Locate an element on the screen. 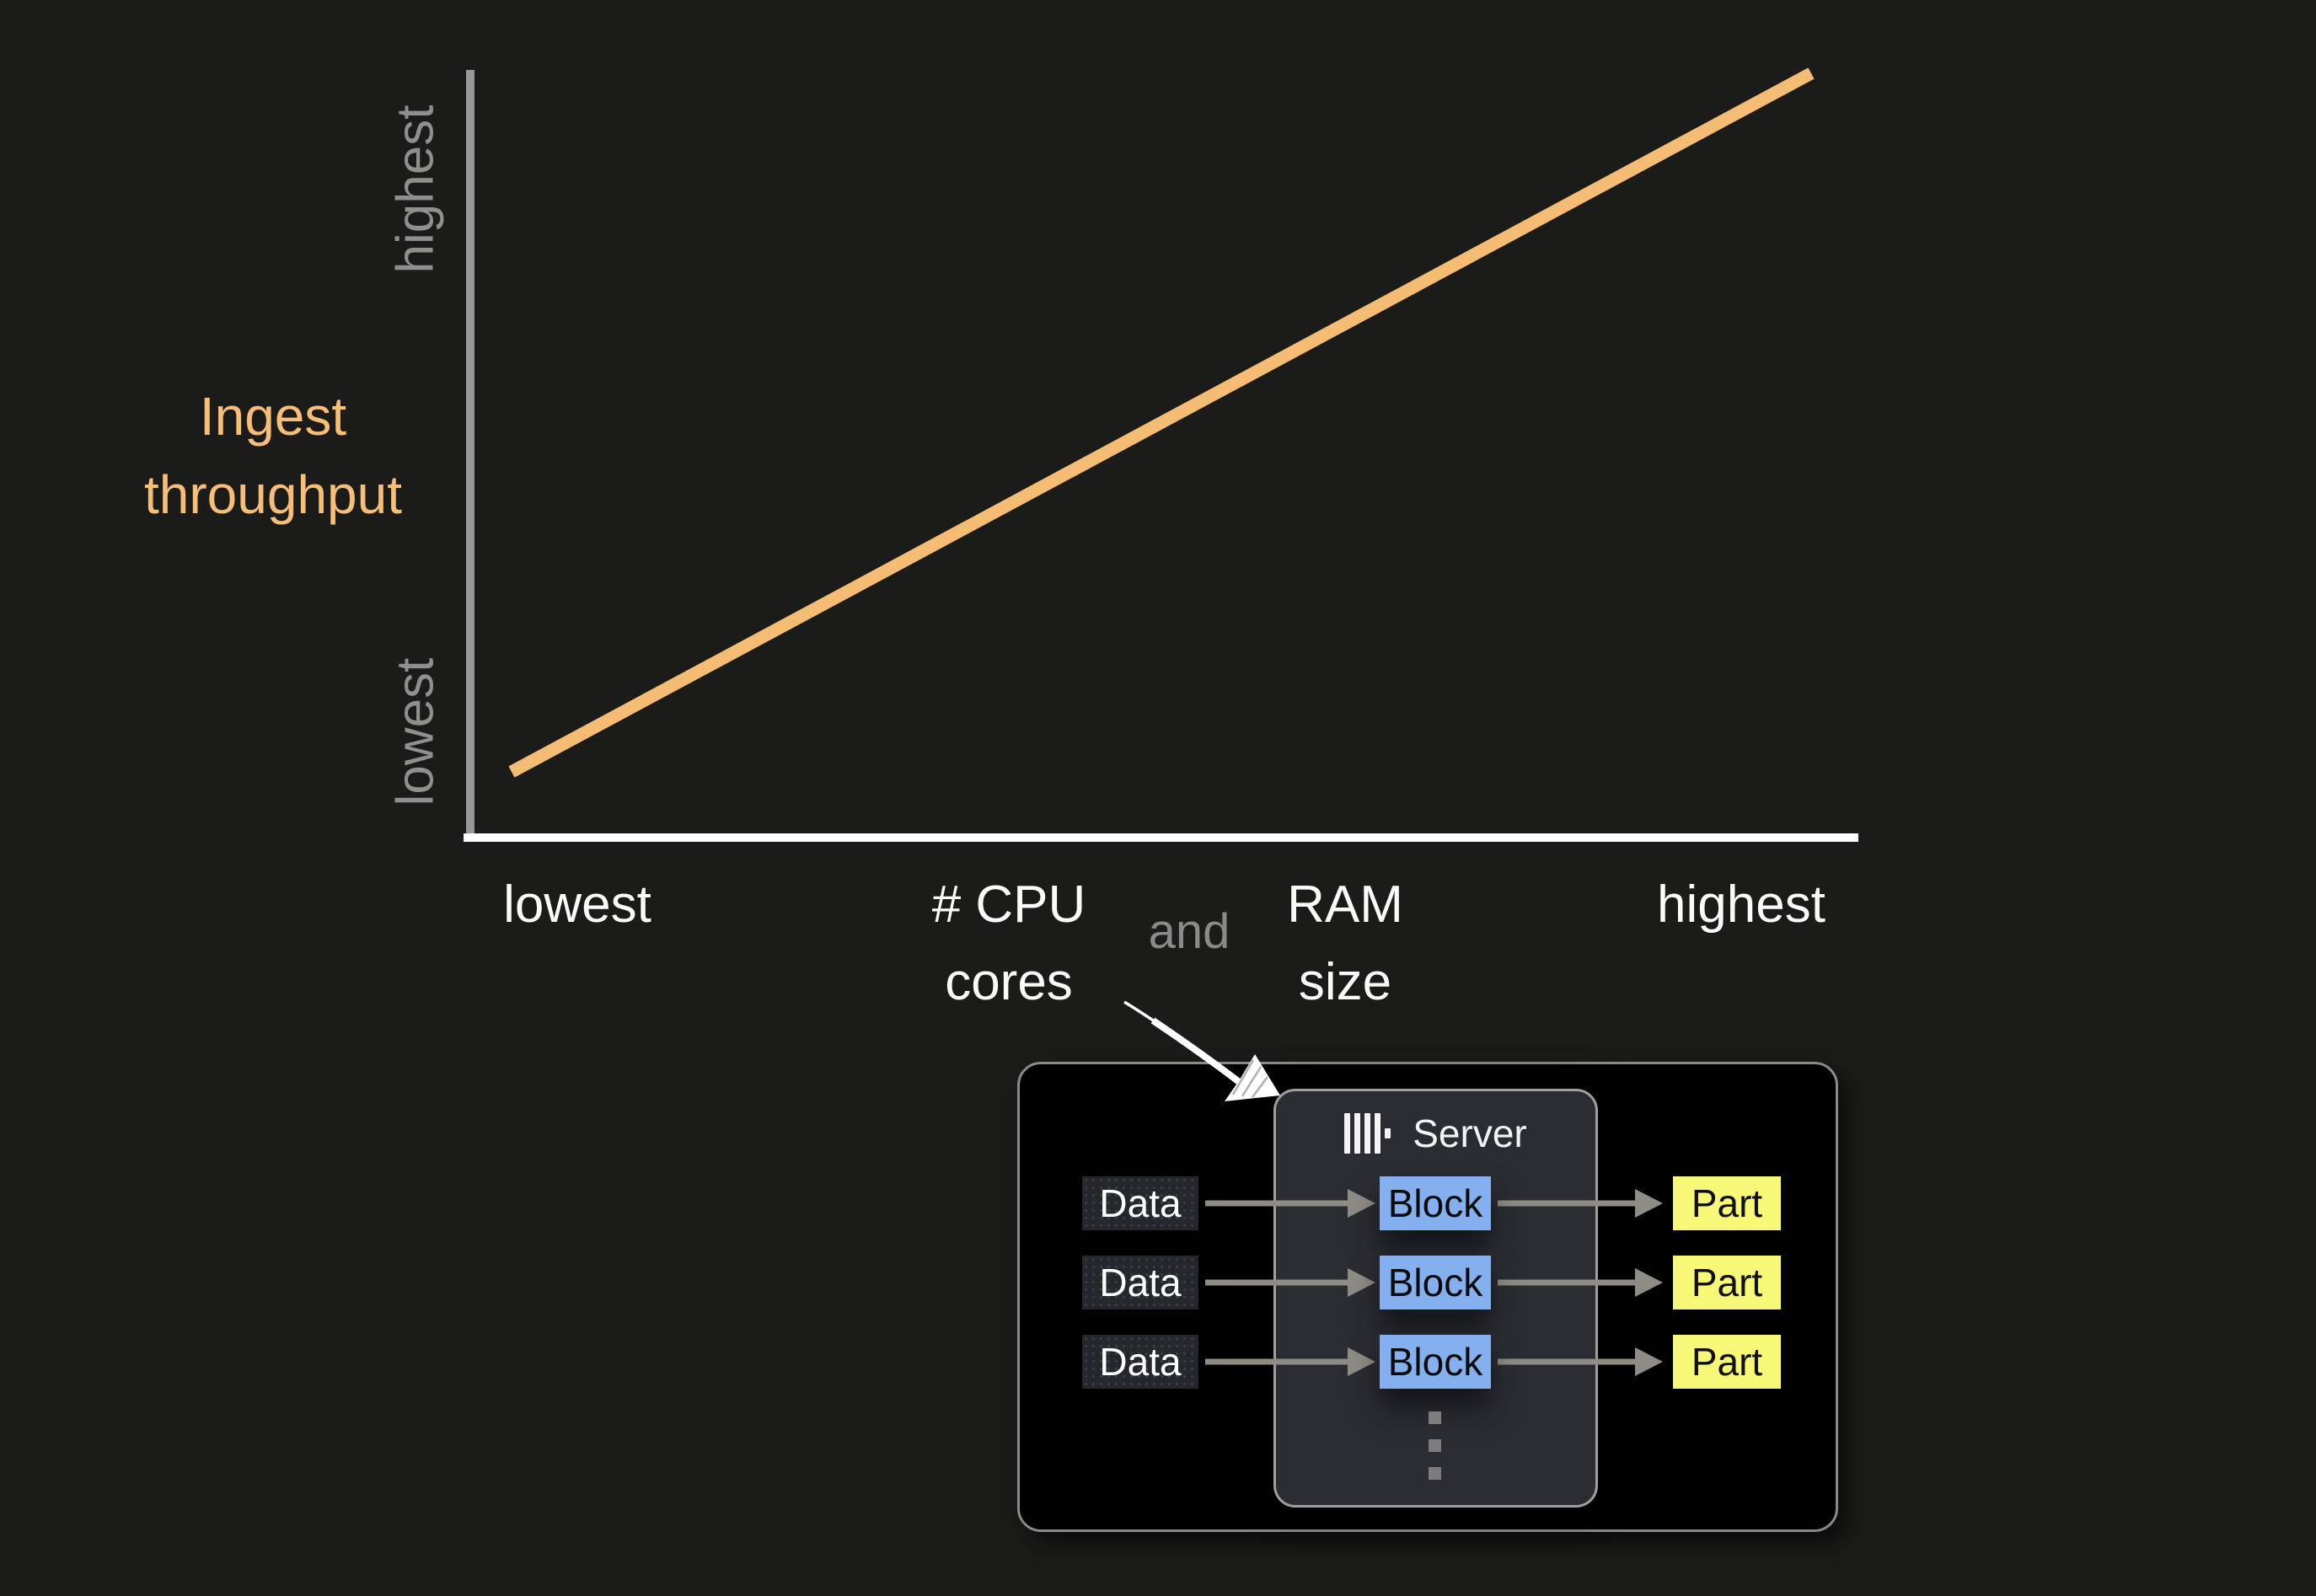  y-tick-highest: highest is located at coordinates (415, 189).